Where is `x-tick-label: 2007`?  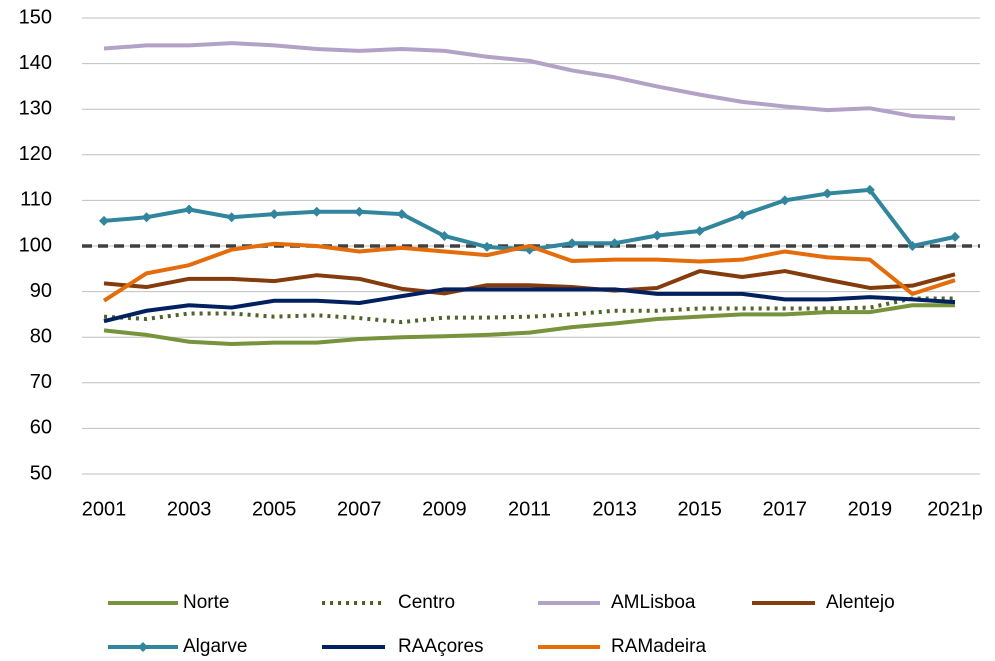
x-tick-label: 2007 is located at coordinates (359, 509).